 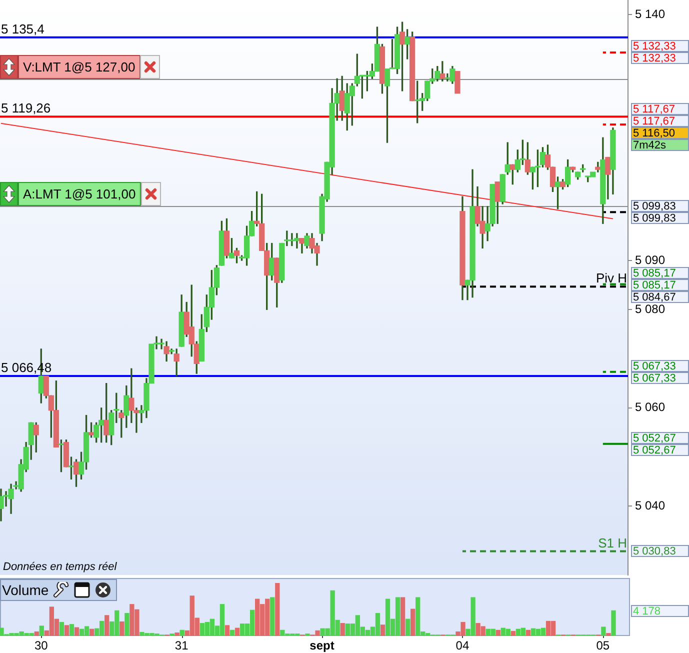 I want to click on x-tick-label: 31, so click(x=181, y=645).